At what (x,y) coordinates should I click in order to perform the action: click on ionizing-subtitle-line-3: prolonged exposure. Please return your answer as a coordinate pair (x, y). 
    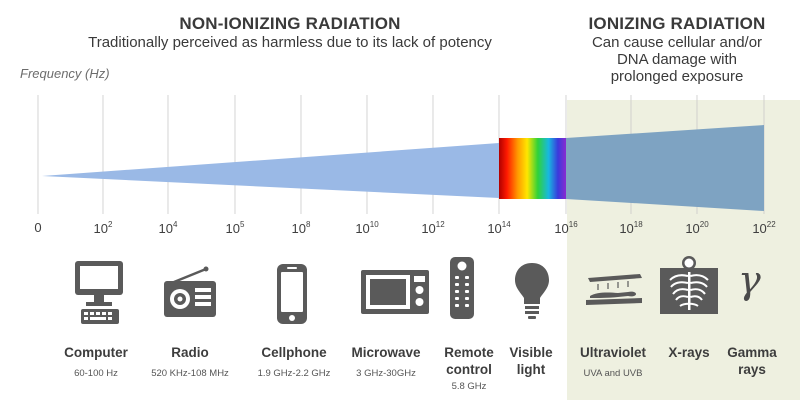
    Looking at the image, I should click on (677, 76).